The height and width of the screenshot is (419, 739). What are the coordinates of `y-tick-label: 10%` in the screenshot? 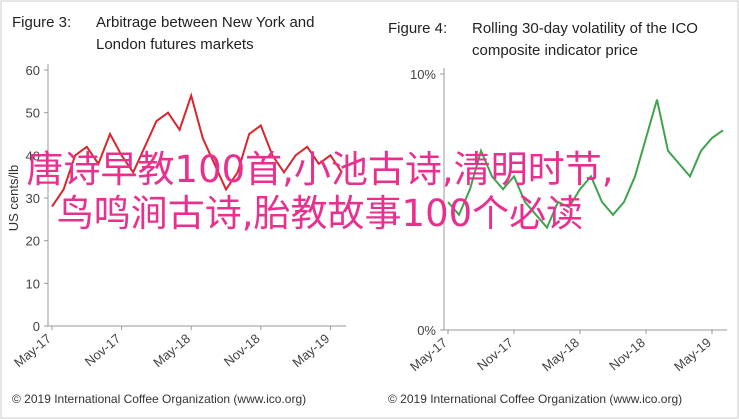 It's located at (423, 74).